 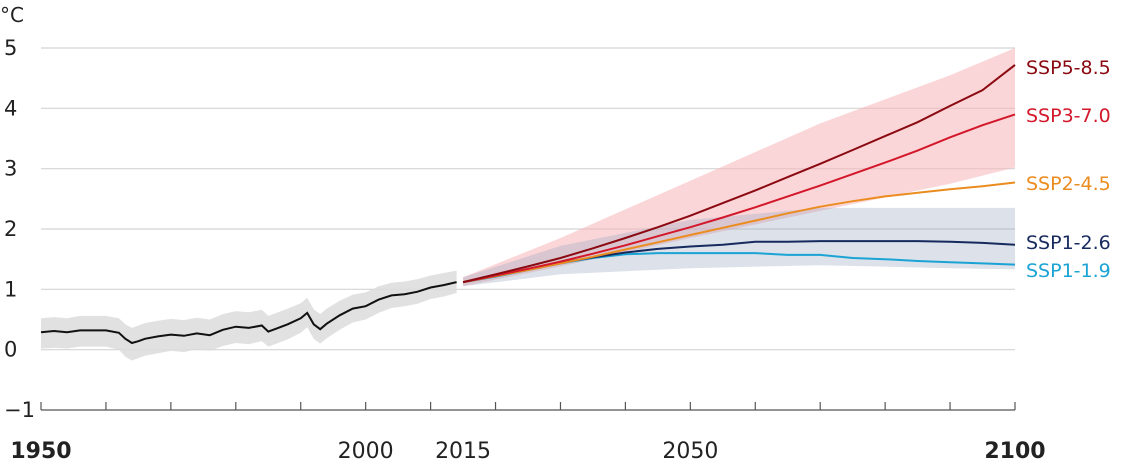 I want to click on series-label: SSP2-4.5, so click(x=1068, y=184).